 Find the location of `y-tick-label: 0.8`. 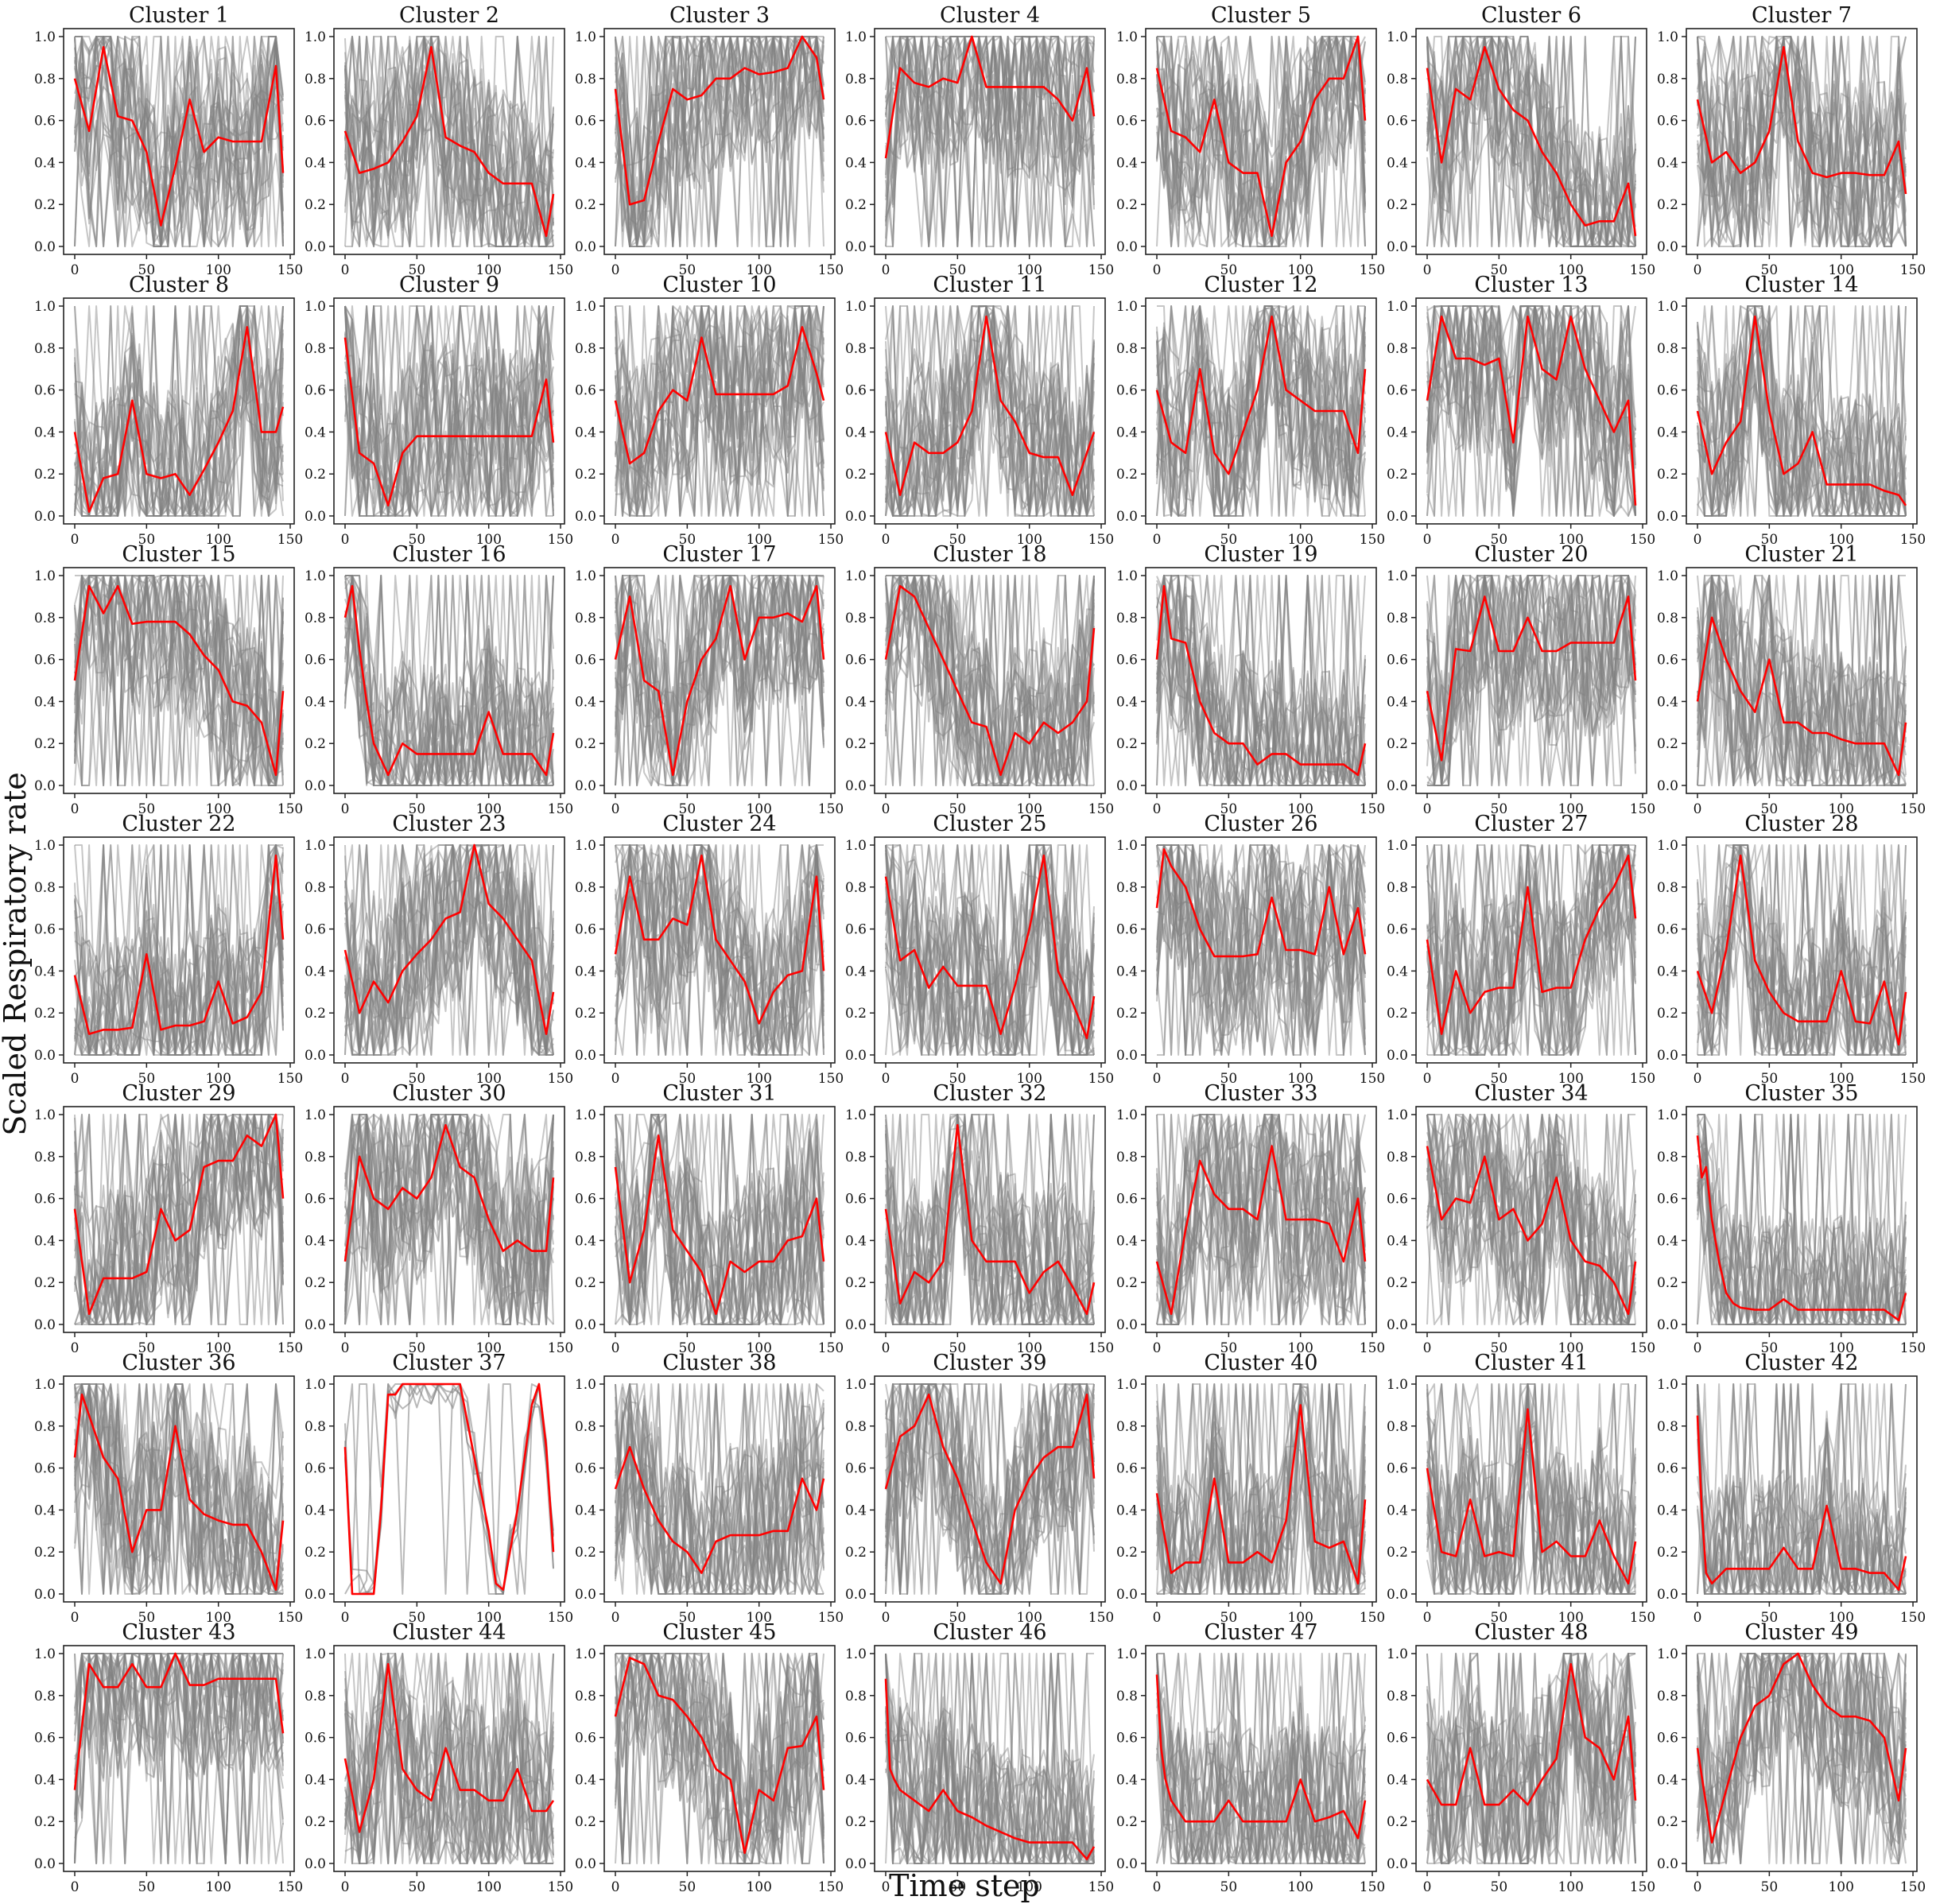

y-tick-label: 0.8 is located at coordinates (1127, 79).